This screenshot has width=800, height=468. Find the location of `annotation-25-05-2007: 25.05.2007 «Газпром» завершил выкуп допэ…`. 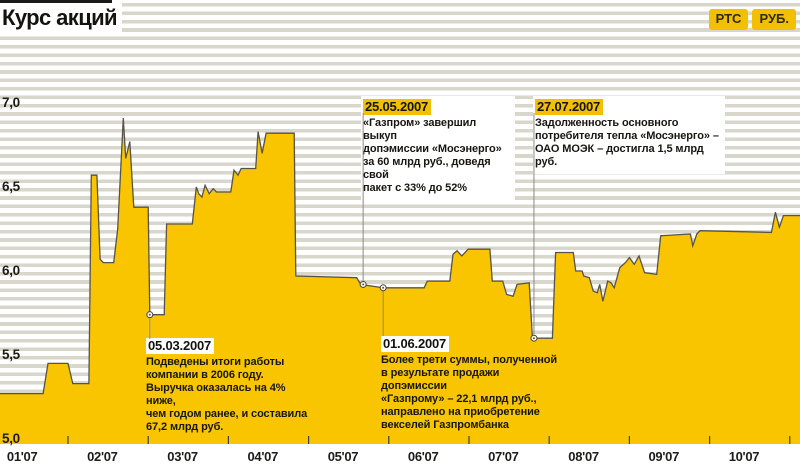

annotation-25-05-2007: 25.05.2007 «Газпром» завершил выкуп допэ… is located at coordinates (438, 148).